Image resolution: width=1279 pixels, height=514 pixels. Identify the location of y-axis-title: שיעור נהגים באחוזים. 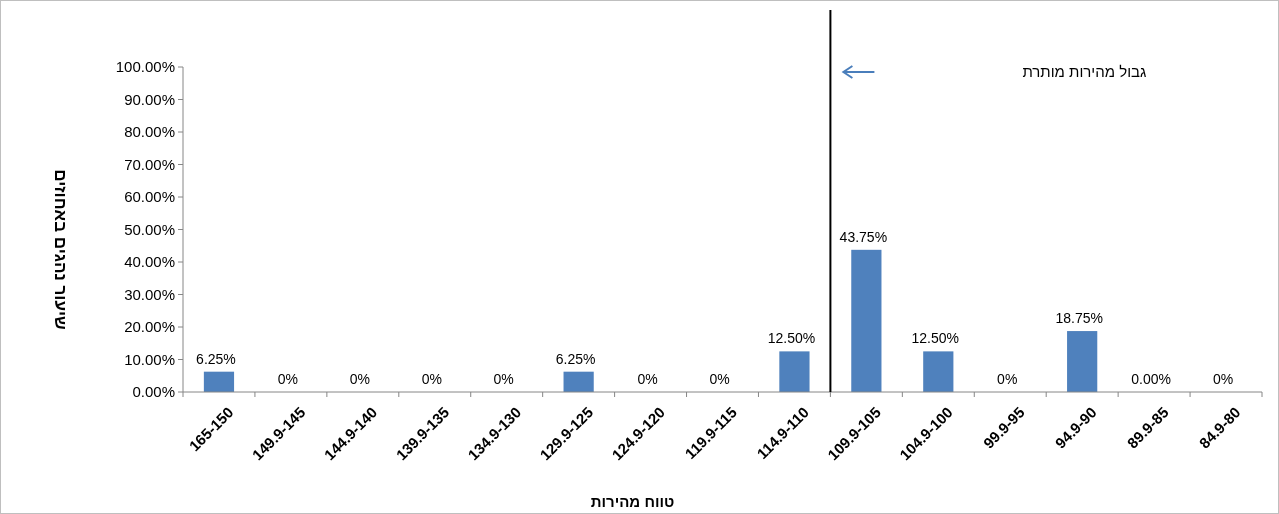
(60, 250).